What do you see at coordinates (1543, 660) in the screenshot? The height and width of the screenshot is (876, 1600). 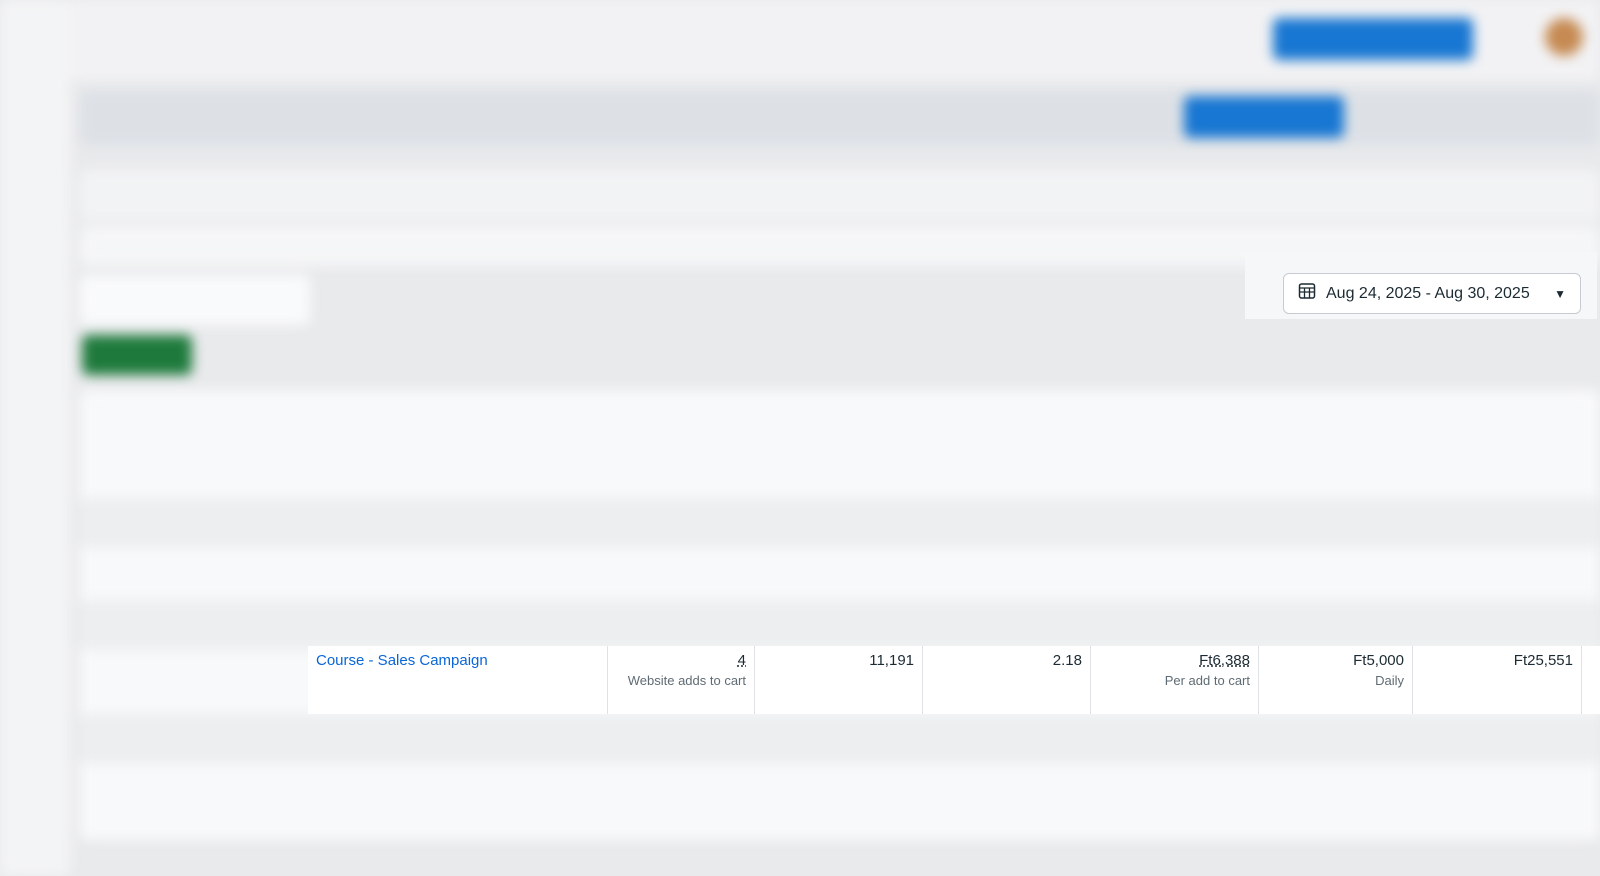 I see `amount-spent-value: Ft25,551` at bounding box center [1543, 660].